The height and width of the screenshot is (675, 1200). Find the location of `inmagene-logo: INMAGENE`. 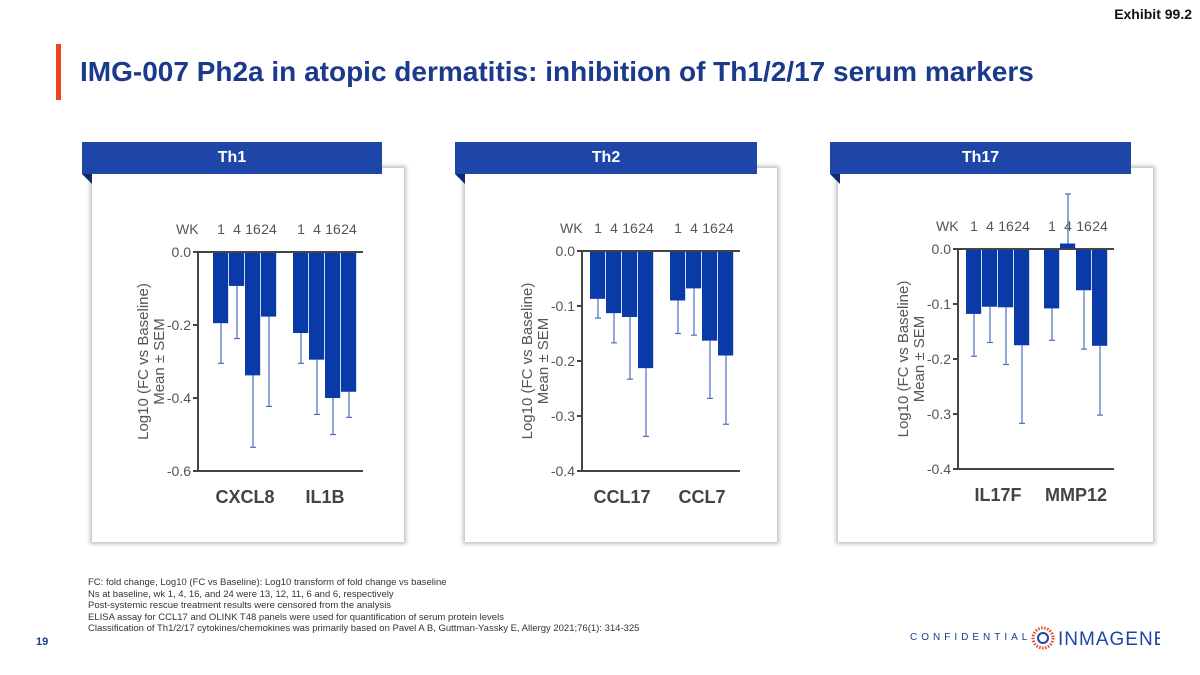

inmagene-logo: INMAGENE is located at coordinates (1098, 640).